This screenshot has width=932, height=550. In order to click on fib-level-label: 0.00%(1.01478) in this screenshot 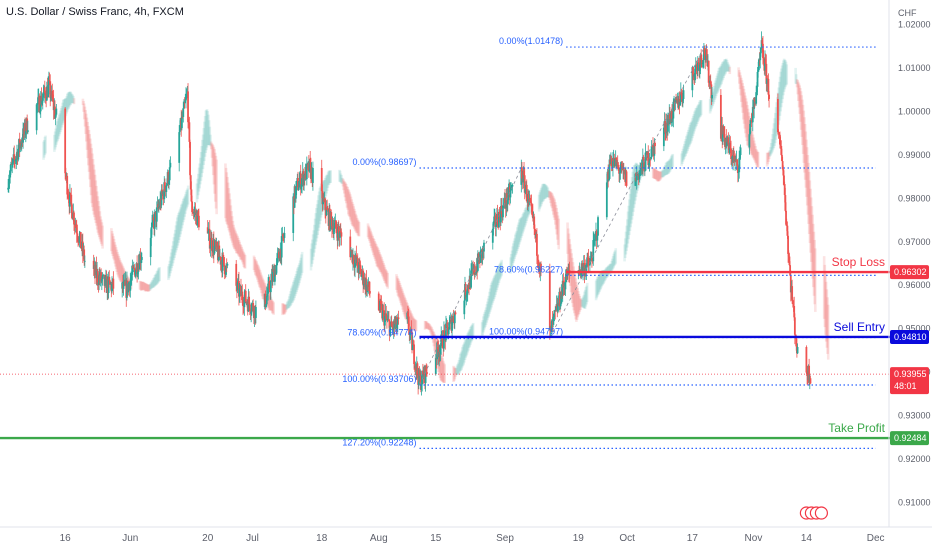, I will do `click(531, 41)`.